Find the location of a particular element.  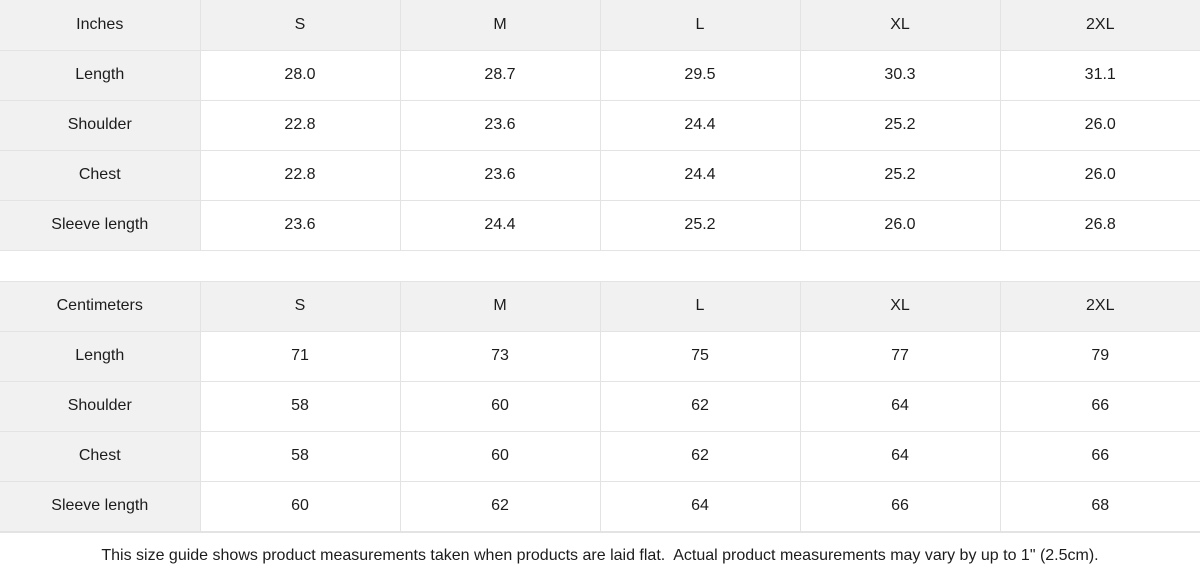

cell-chest-s: 58 is located at coordinates (300, 456).